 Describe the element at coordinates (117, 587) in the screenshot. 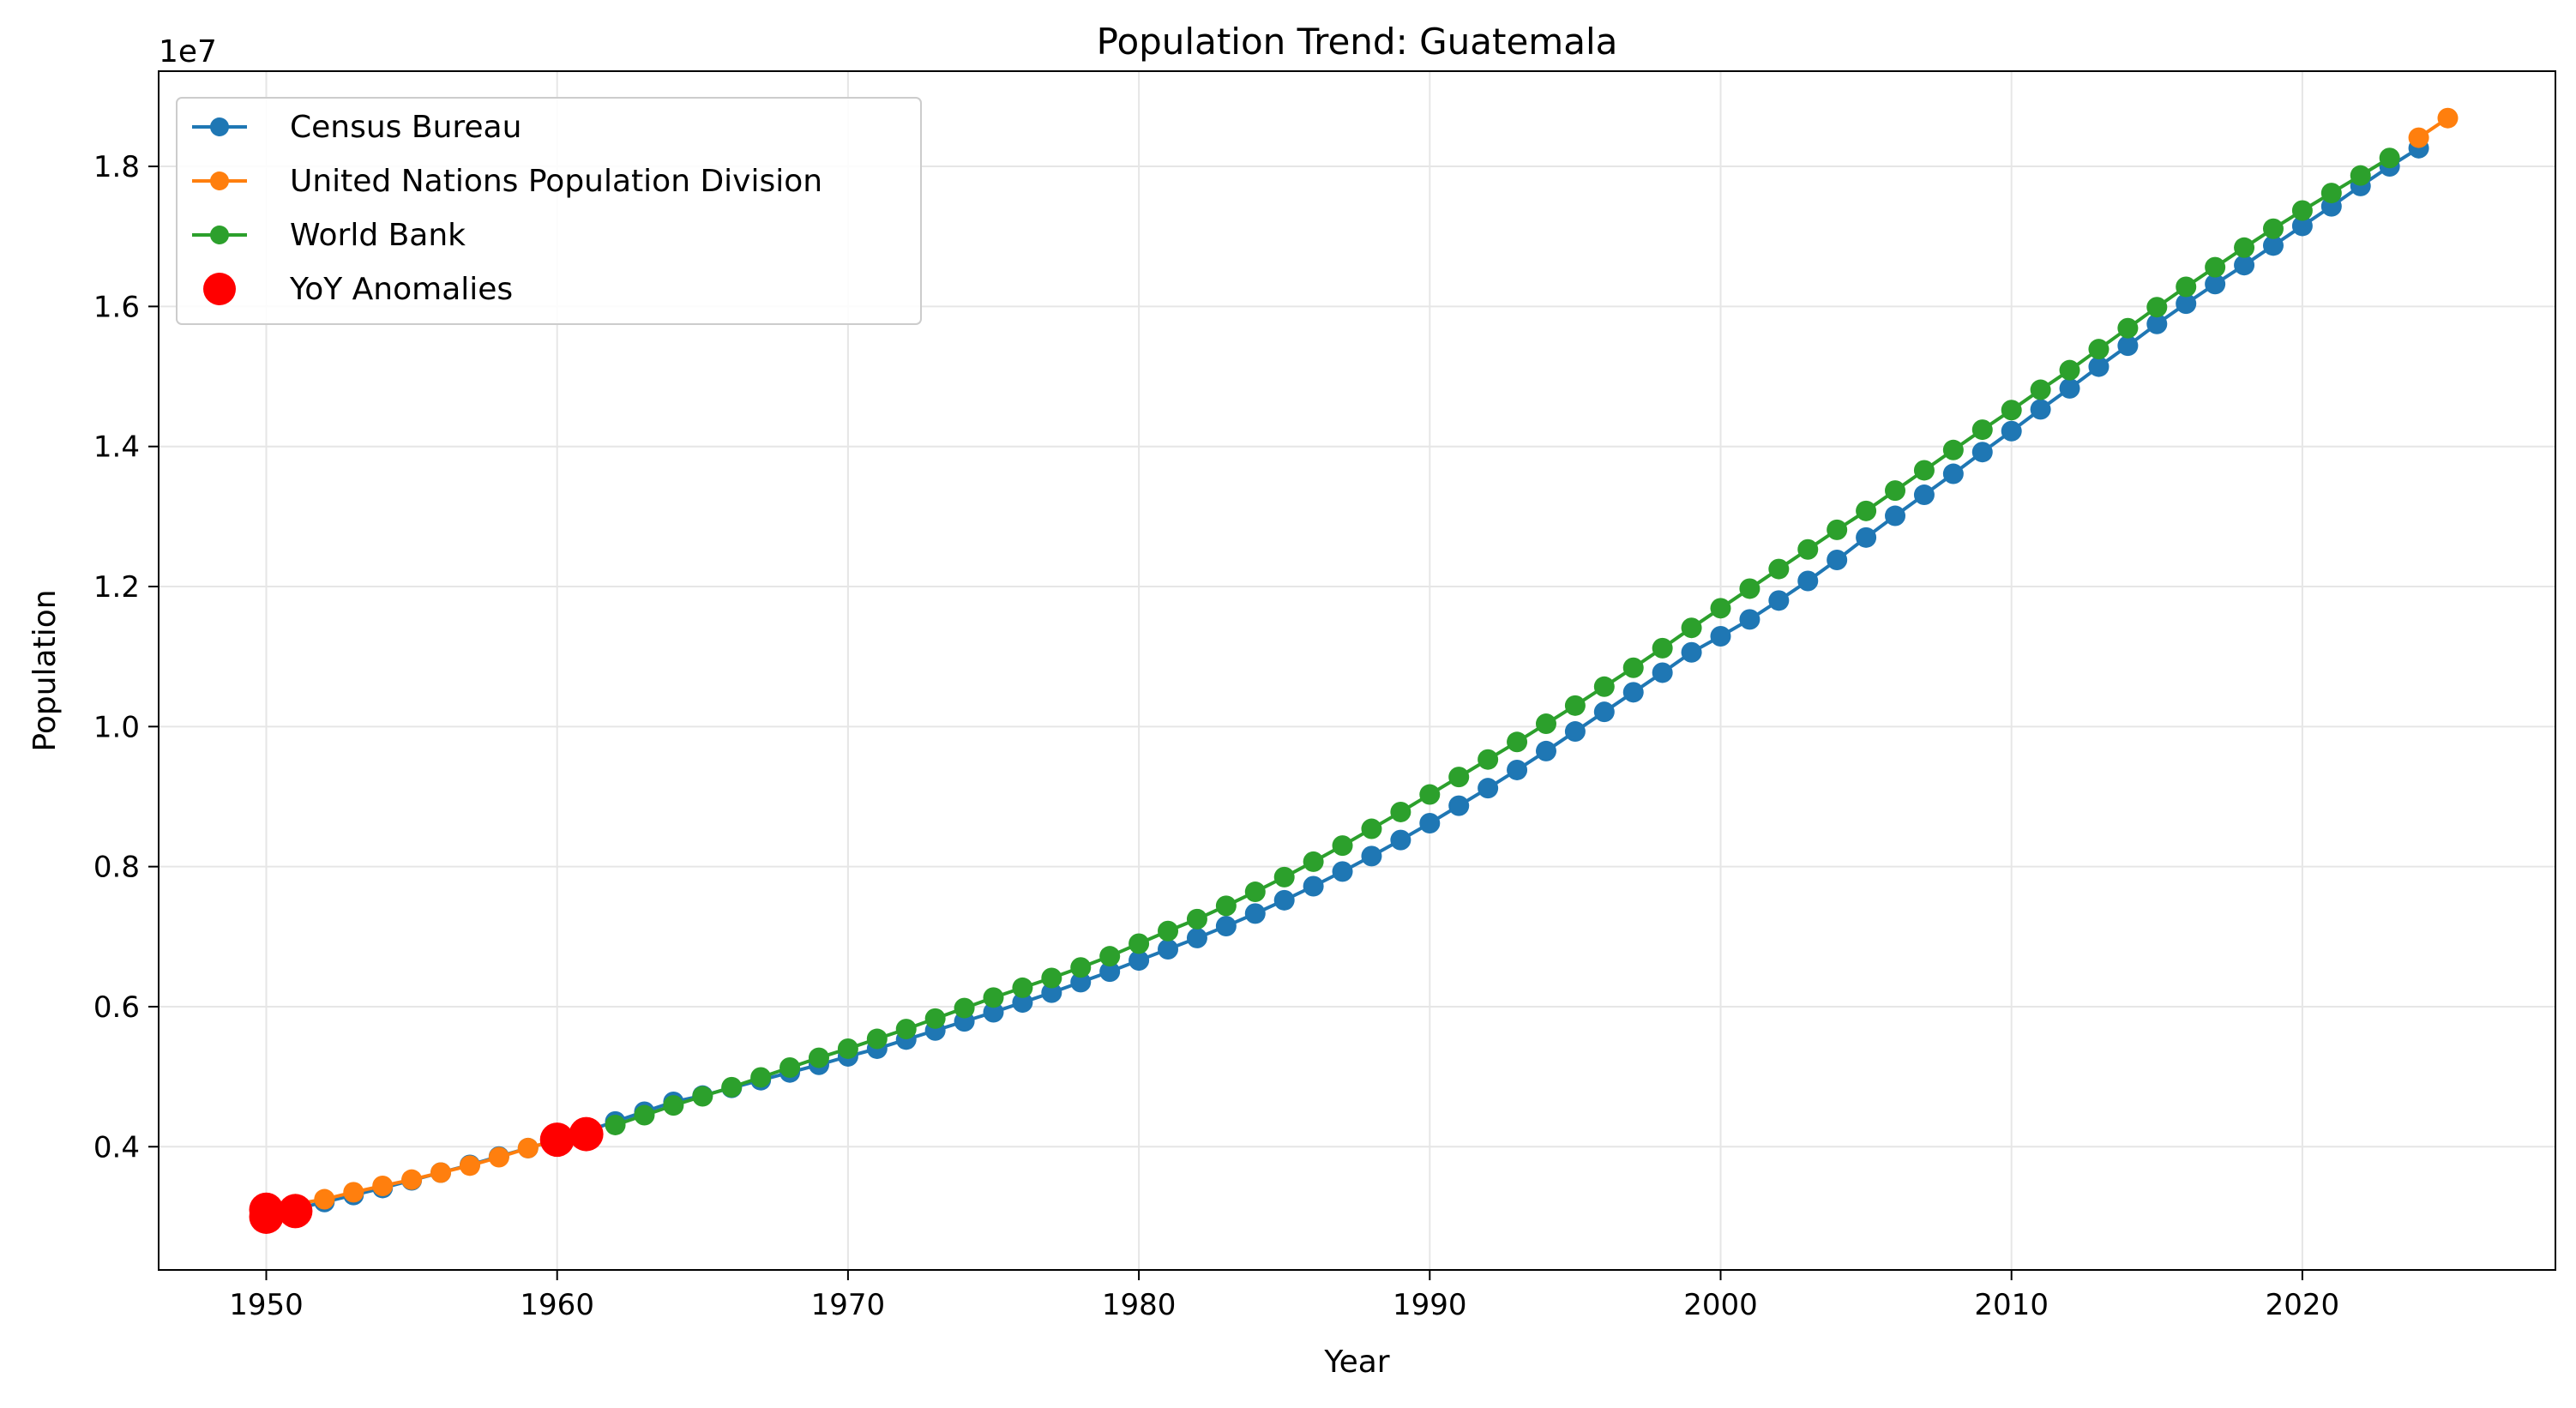

I see `y-tick-label: 1.2` at that location.